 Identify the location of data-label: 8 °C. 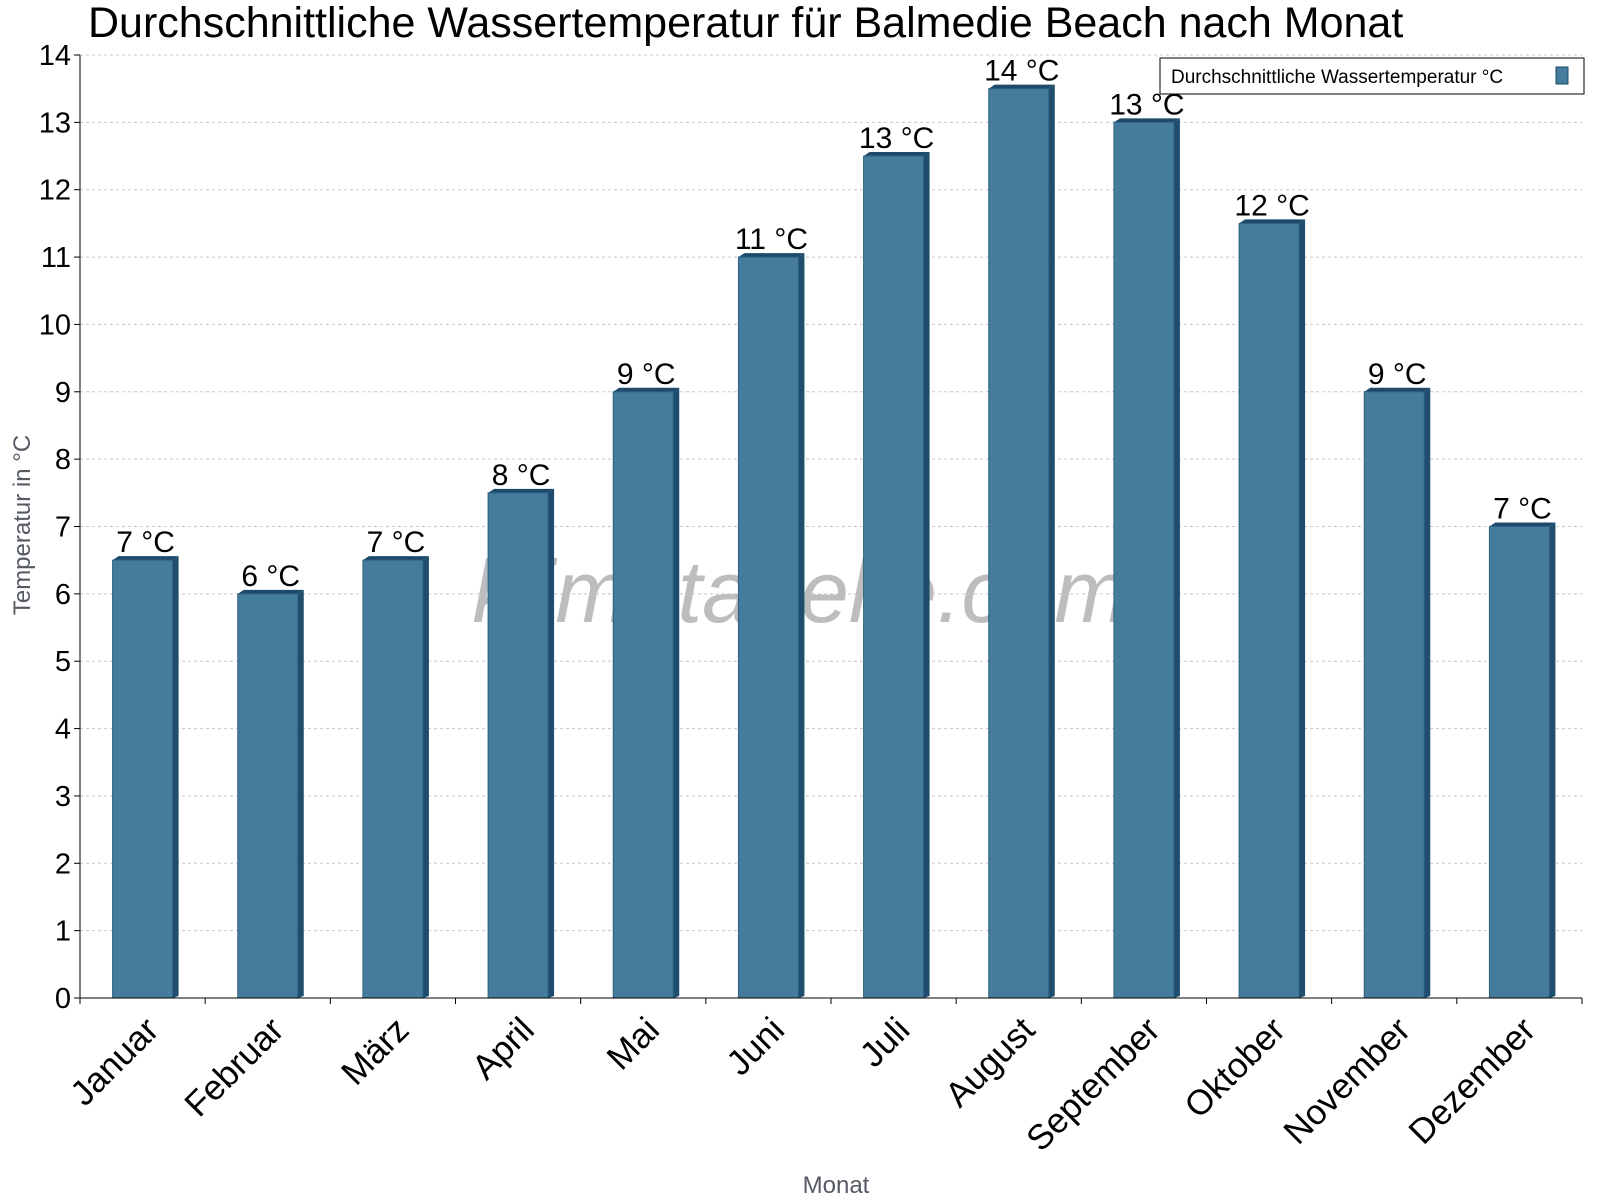
(521, 475).